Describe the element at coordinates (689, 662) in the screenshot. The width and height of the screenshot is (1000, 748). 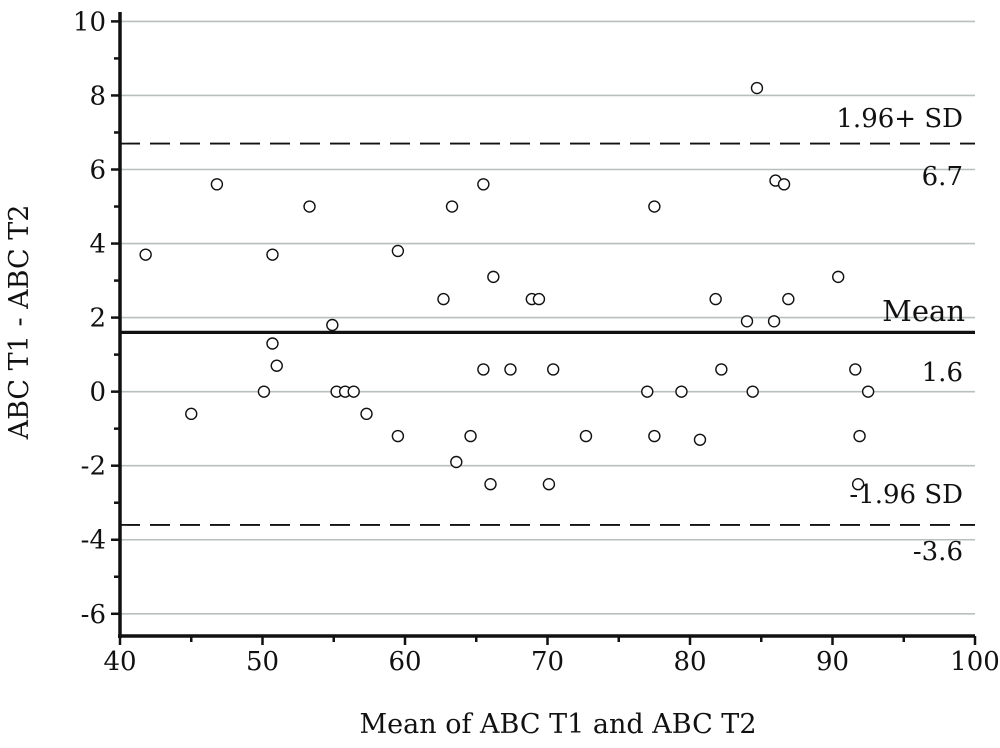
I see `x-tick-label: 80` at that location.